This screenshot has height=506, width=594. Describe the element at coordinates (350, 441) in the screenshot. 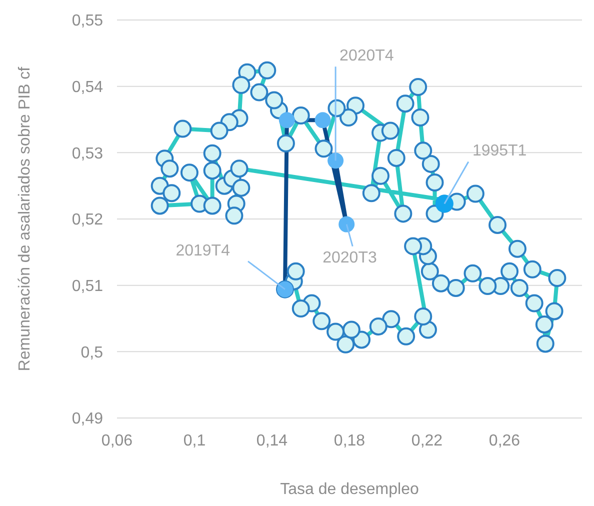

I see `x-tick-label: 0,18` at that location.